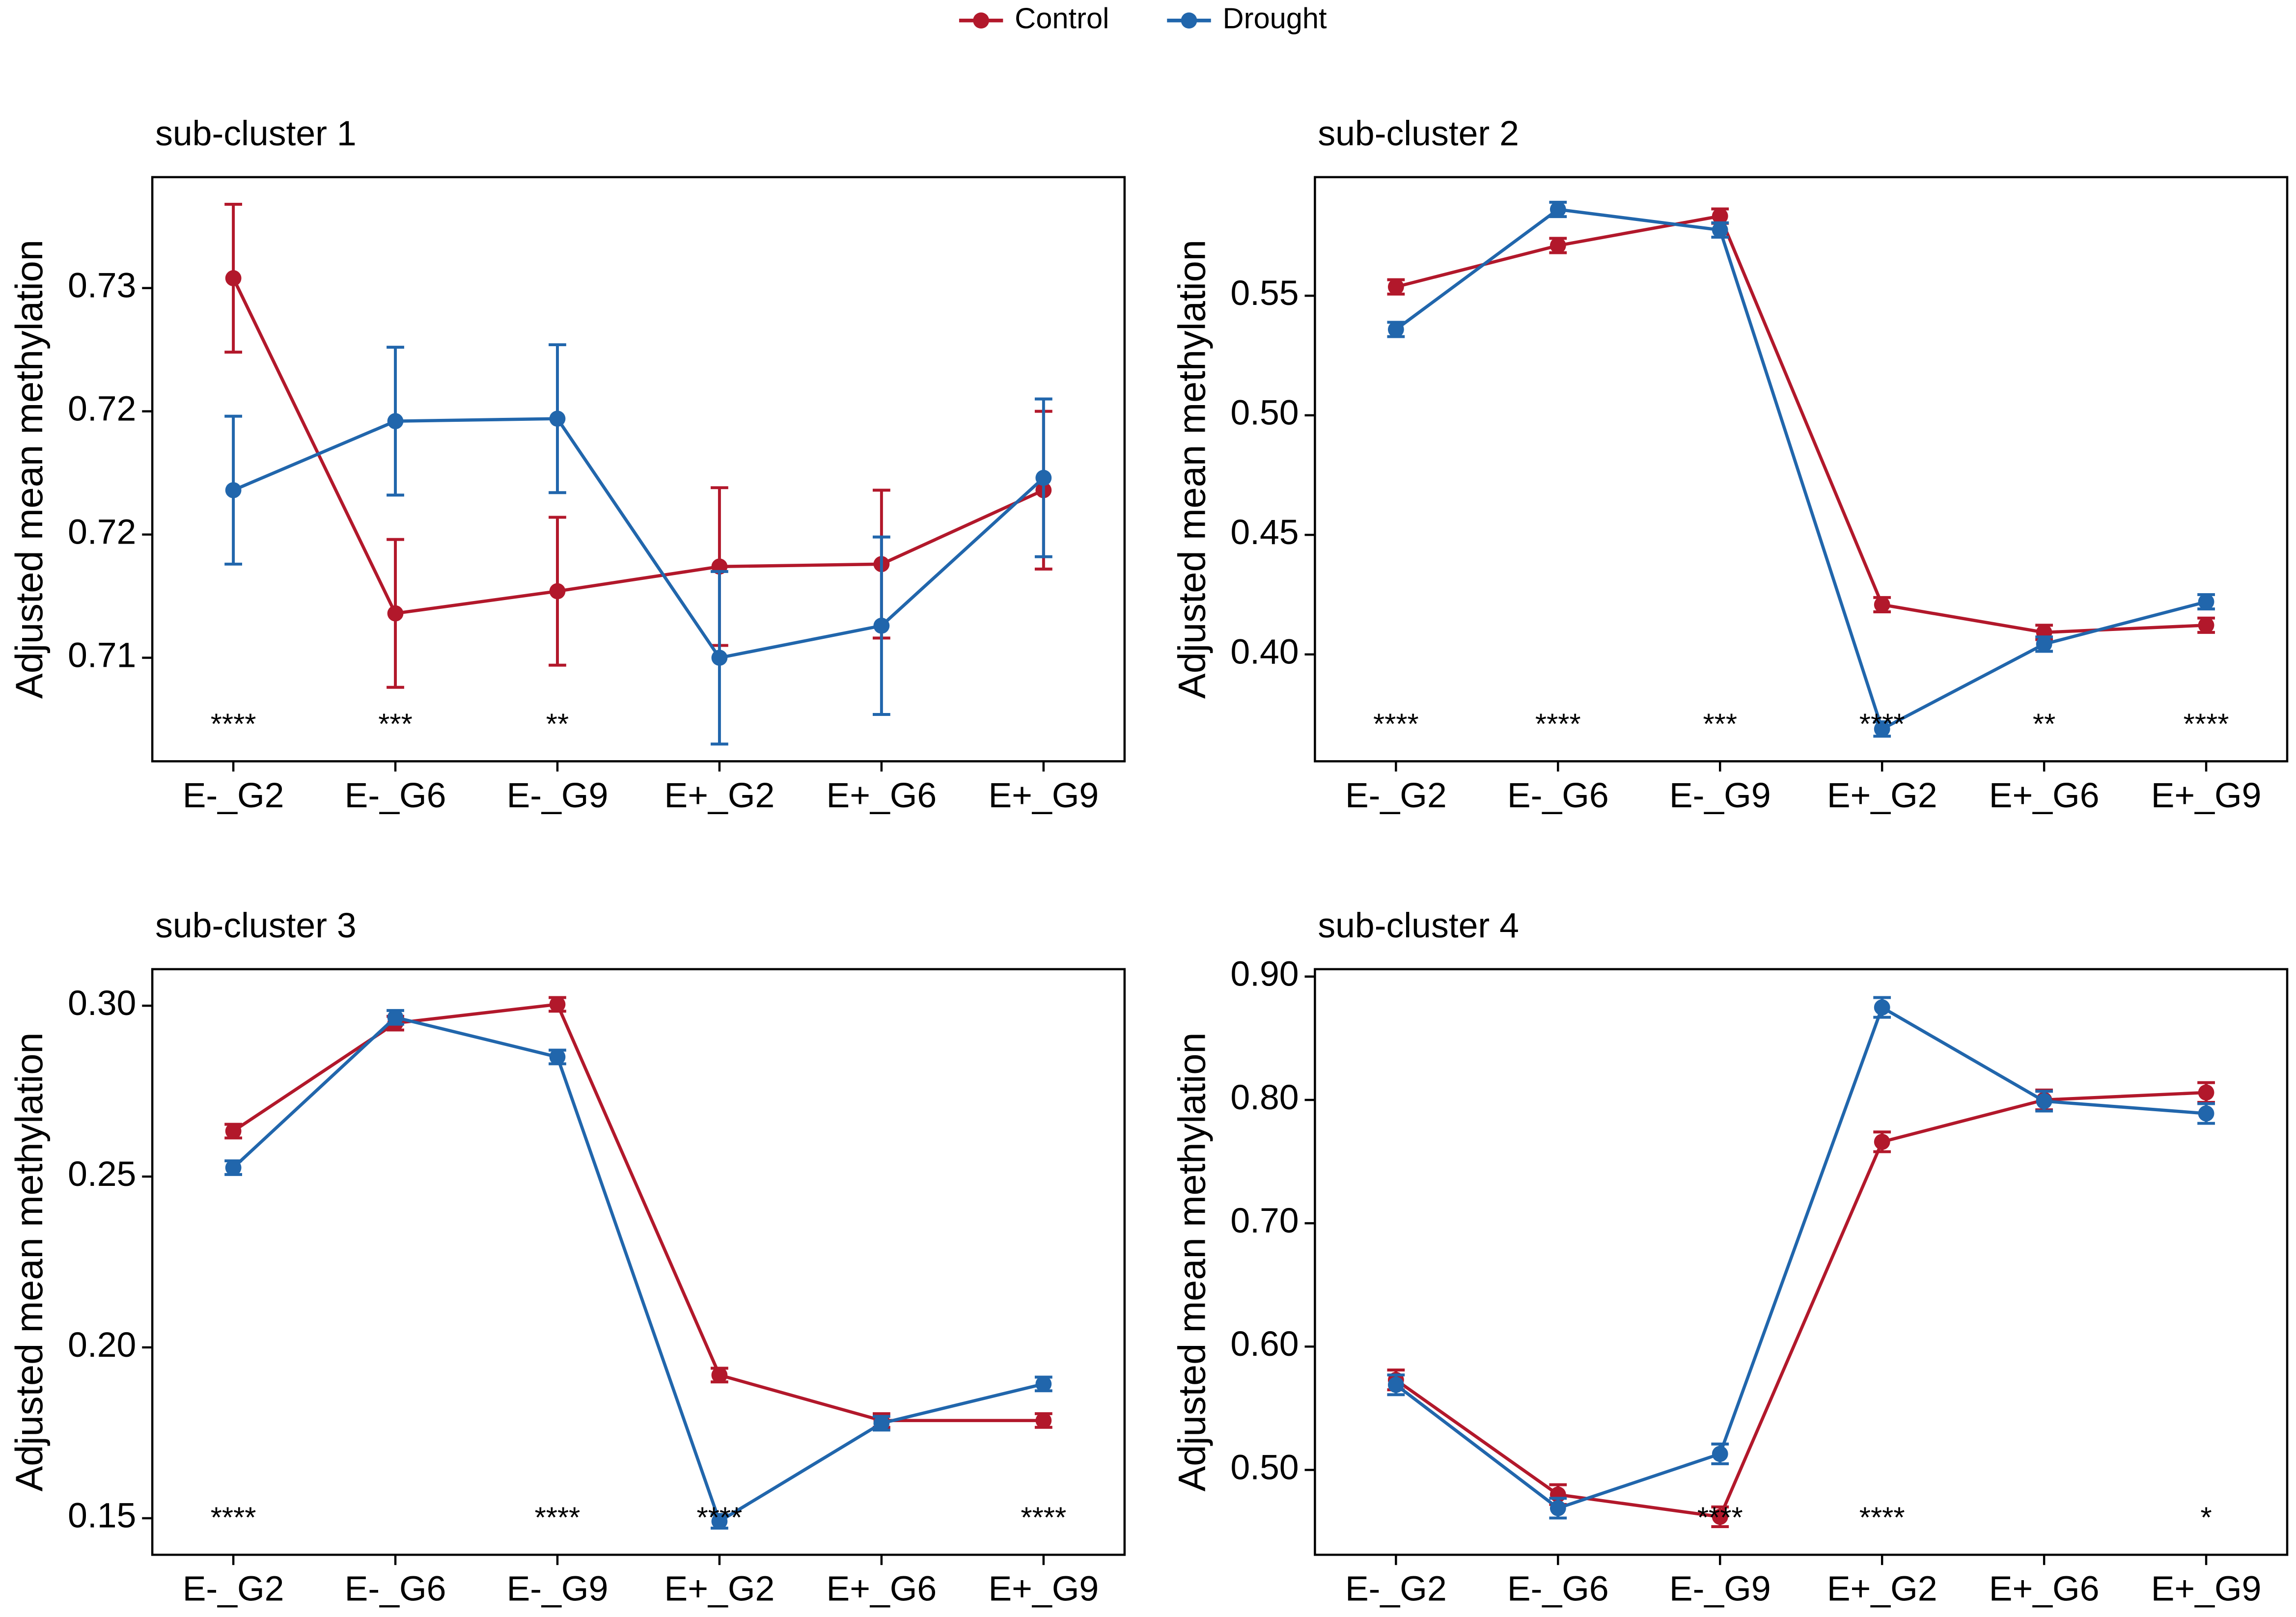  I want to click on y-tick-label: 0.80, so click(1265, 1097).